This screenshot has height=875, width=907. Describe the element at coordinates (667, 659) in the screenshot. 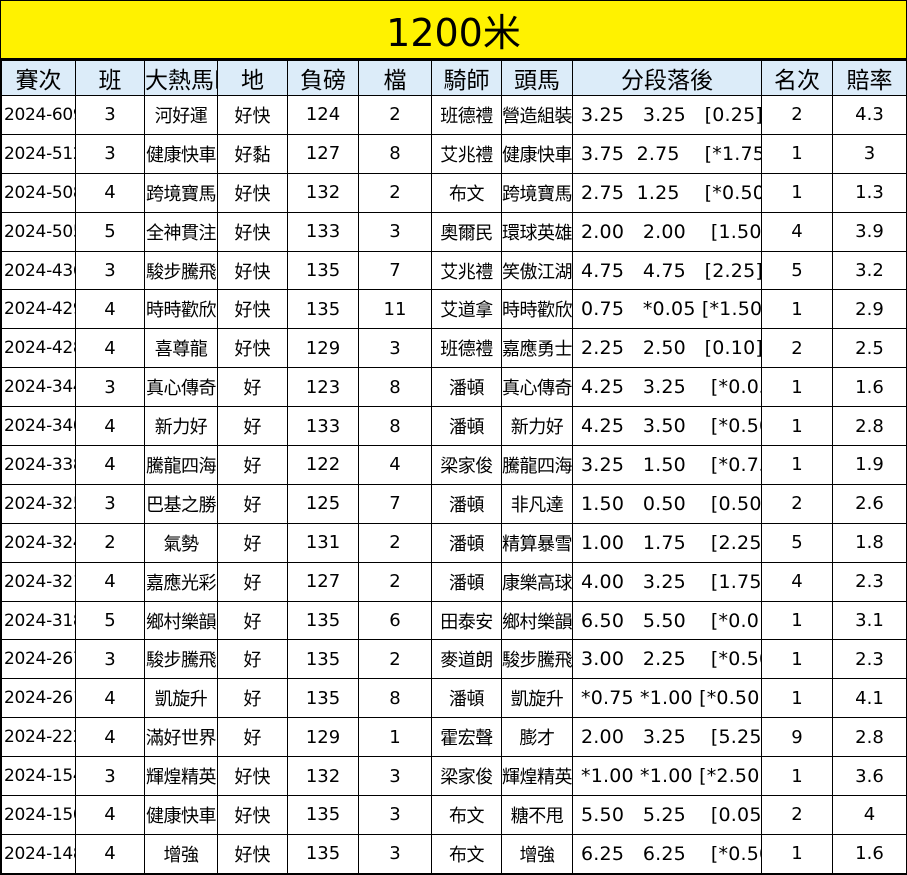

I see `sectional-cell: 3.00 2.25 [*0.50]` at that location.